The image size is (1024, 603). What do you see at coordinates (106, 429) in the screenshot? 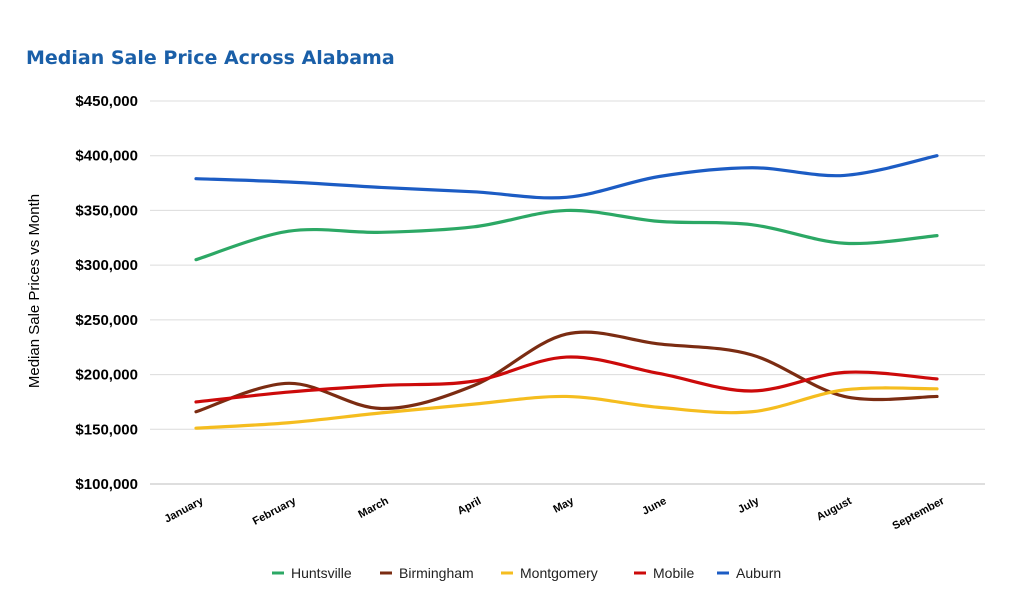
I see `y-tick-label: $150,000` at bounding box center [106, 429].